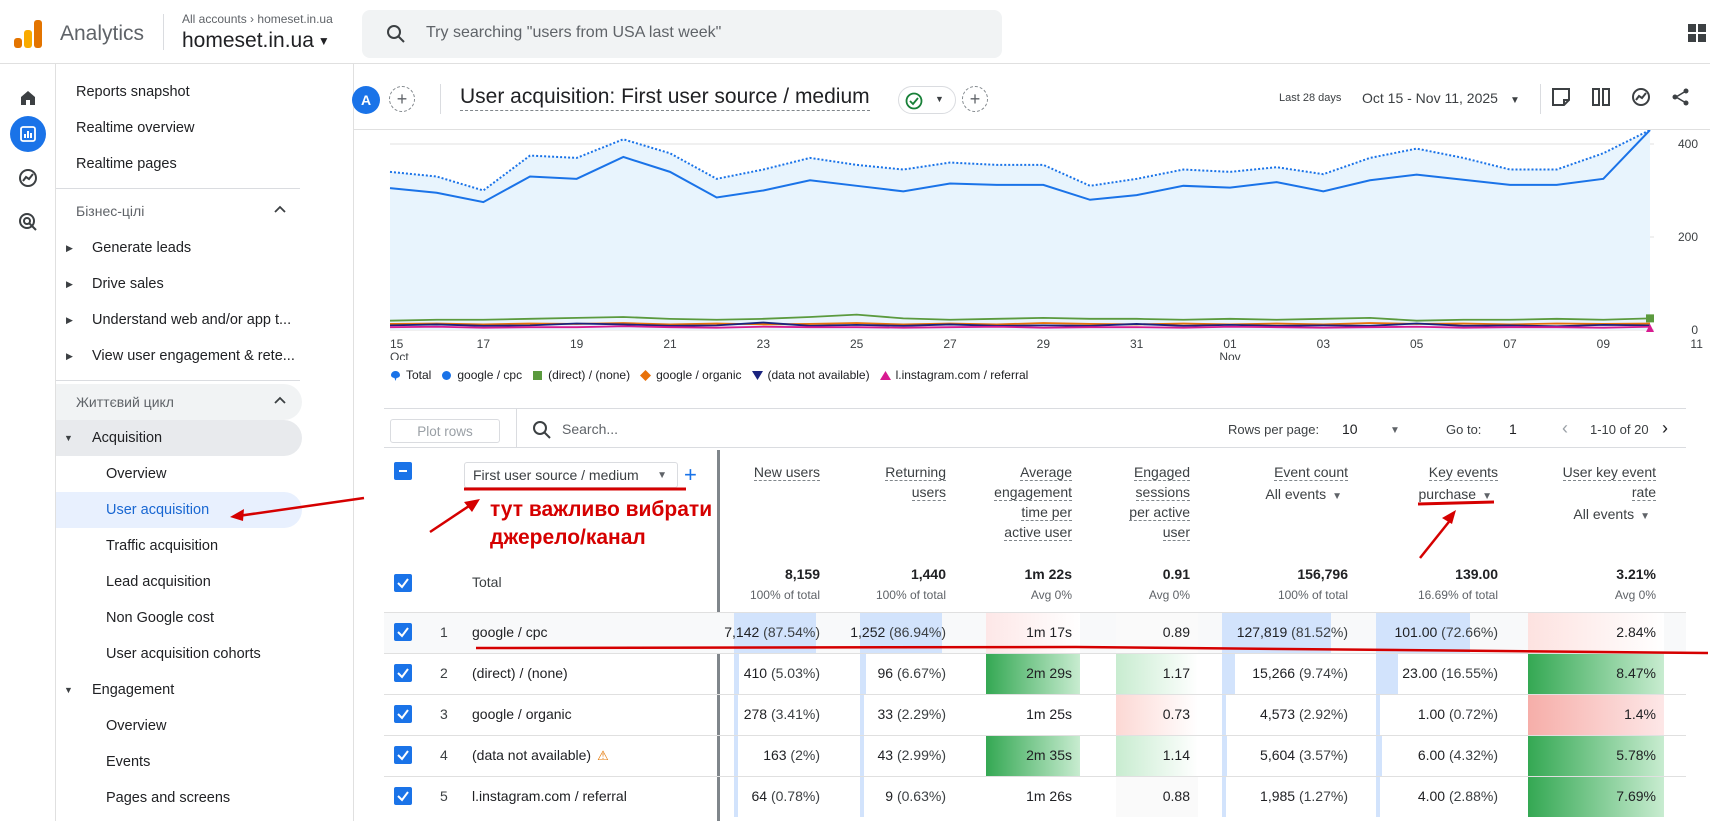  What do you see at coordinates (690, 474) in the screenshot?
I see `add-dimension-button: +` at bounding box center [690, 474].